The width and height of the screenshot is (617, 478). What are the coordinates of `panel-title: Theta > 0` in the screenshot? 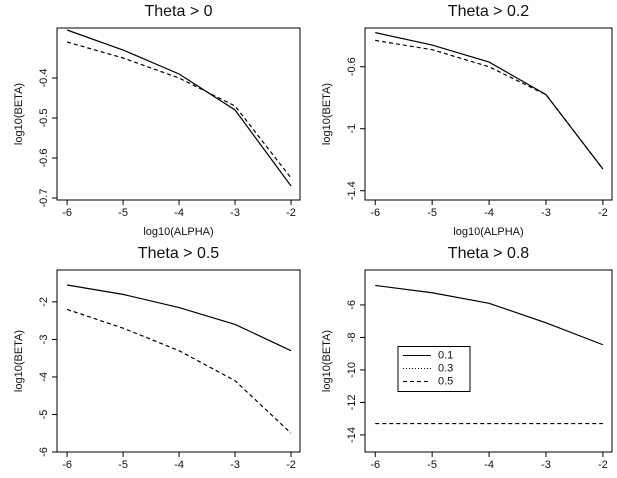 It's located at (178, 11).